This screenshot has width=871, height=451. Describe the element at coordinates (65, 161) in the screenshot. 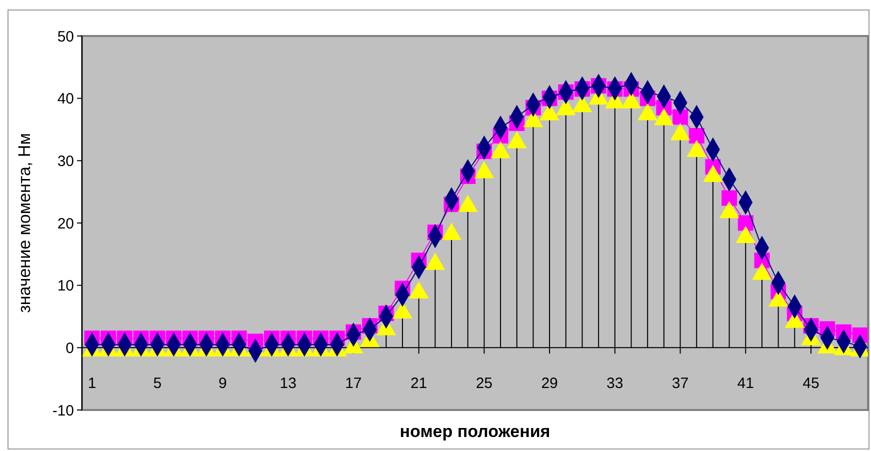

I see `y-tick-label: 30` at that location.